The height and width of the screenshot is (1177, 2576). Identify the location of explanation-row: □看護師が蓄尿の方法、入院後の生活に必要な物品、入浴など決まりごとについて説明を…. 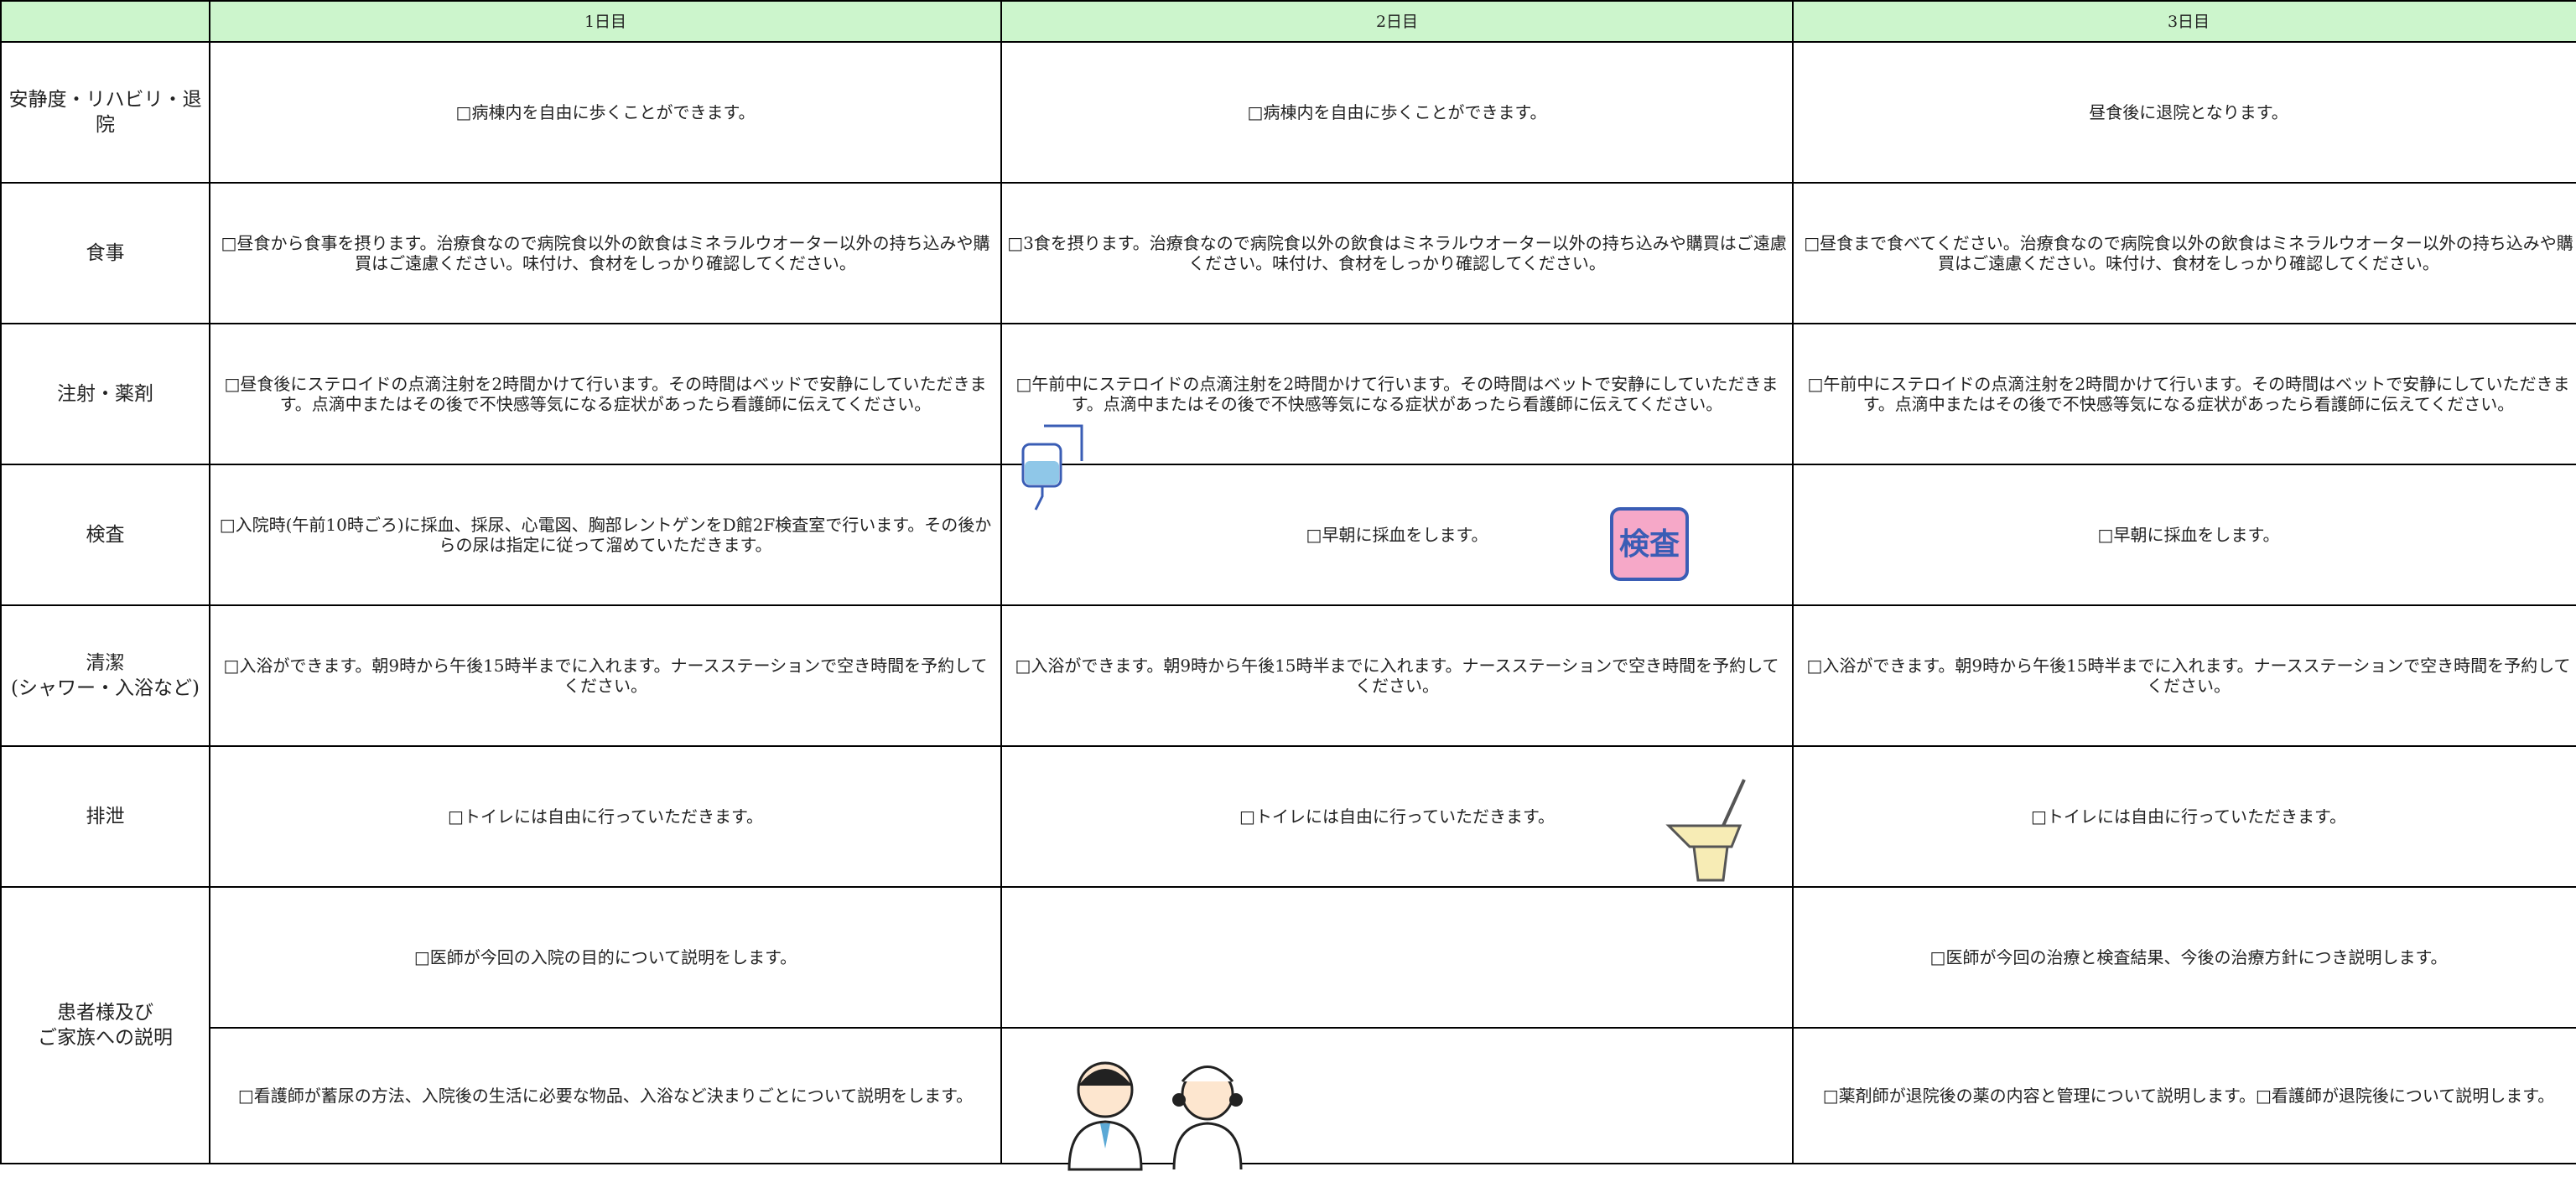
(1288, 1095).